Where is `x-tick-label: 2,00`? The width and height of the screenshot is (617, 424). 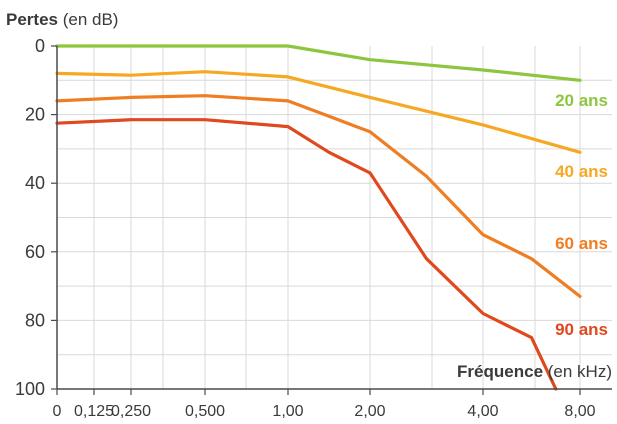
x-tick-label: 2,00 is located at coordinates (369, 411).